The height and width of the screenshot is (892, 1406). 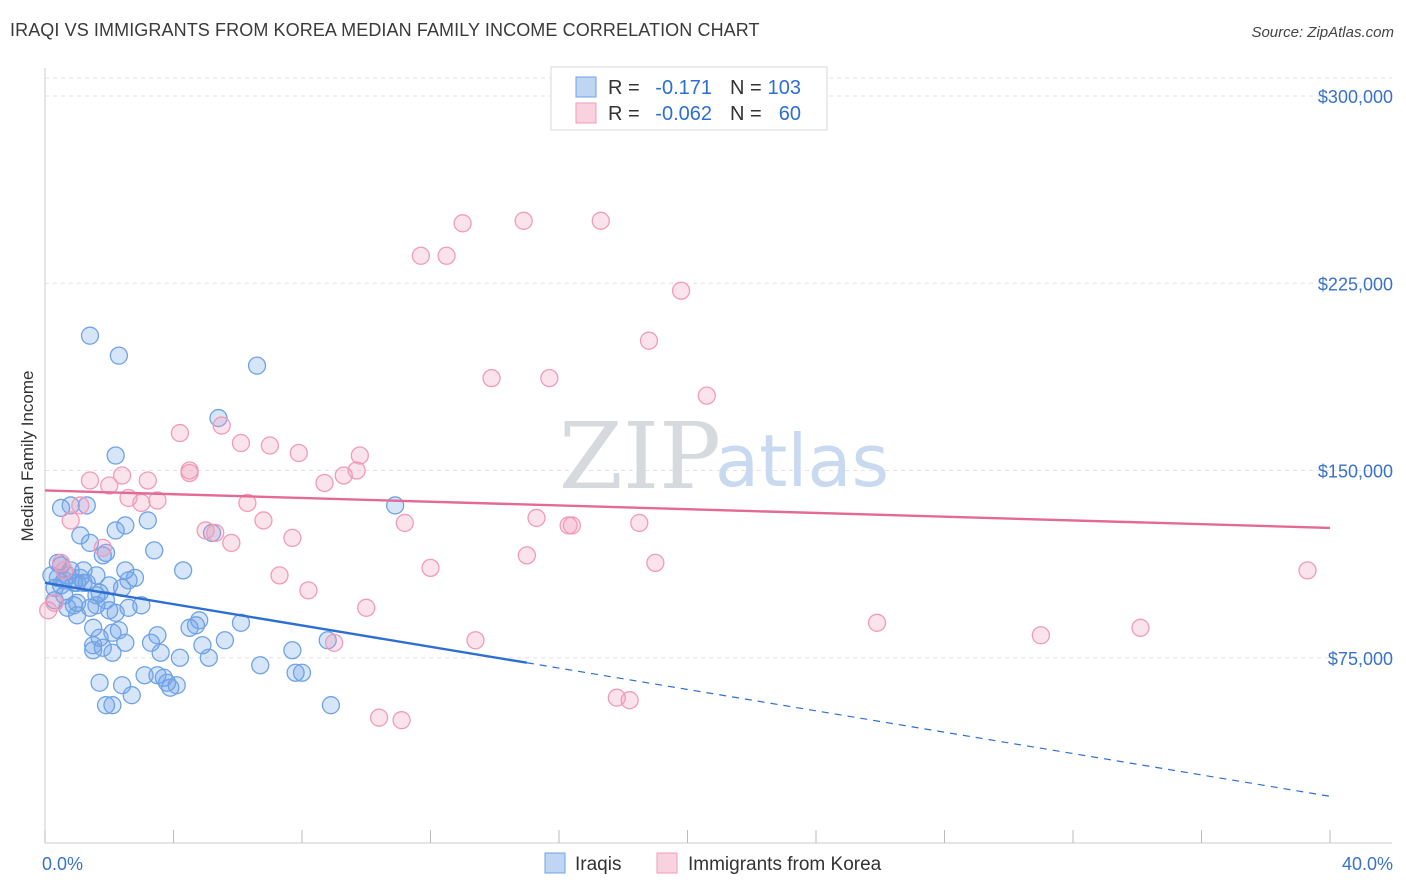 I want to click on legend-swatch-korea, so click(x=586, y=113).